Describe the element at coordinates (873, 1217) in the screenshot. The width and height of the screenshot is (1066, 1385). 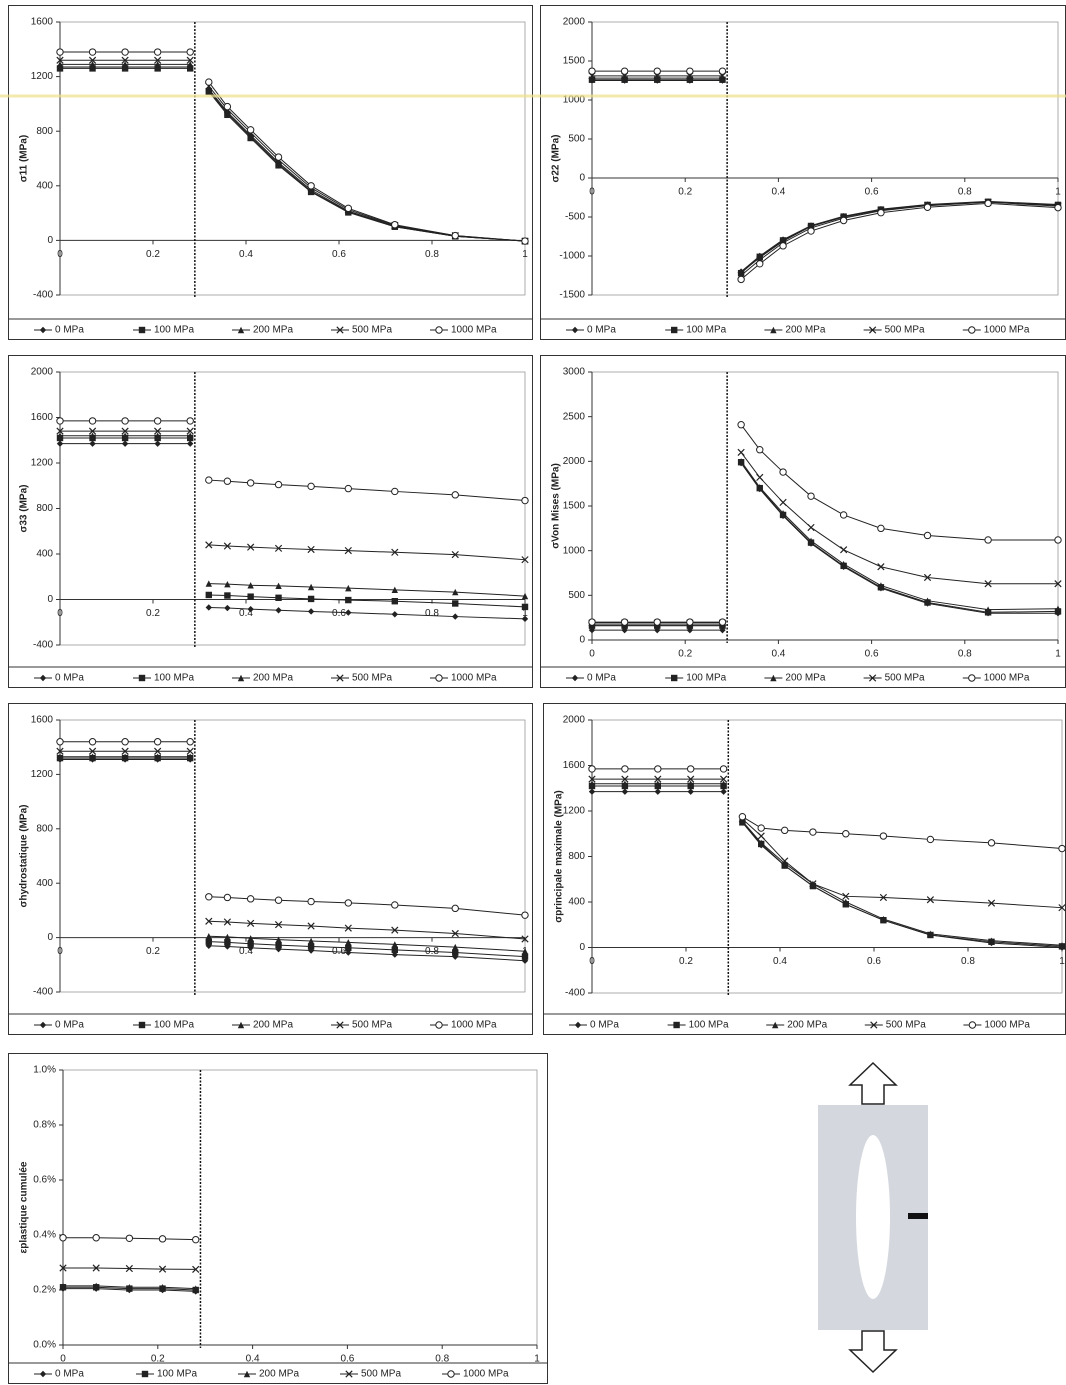
I see `hole` at that location.